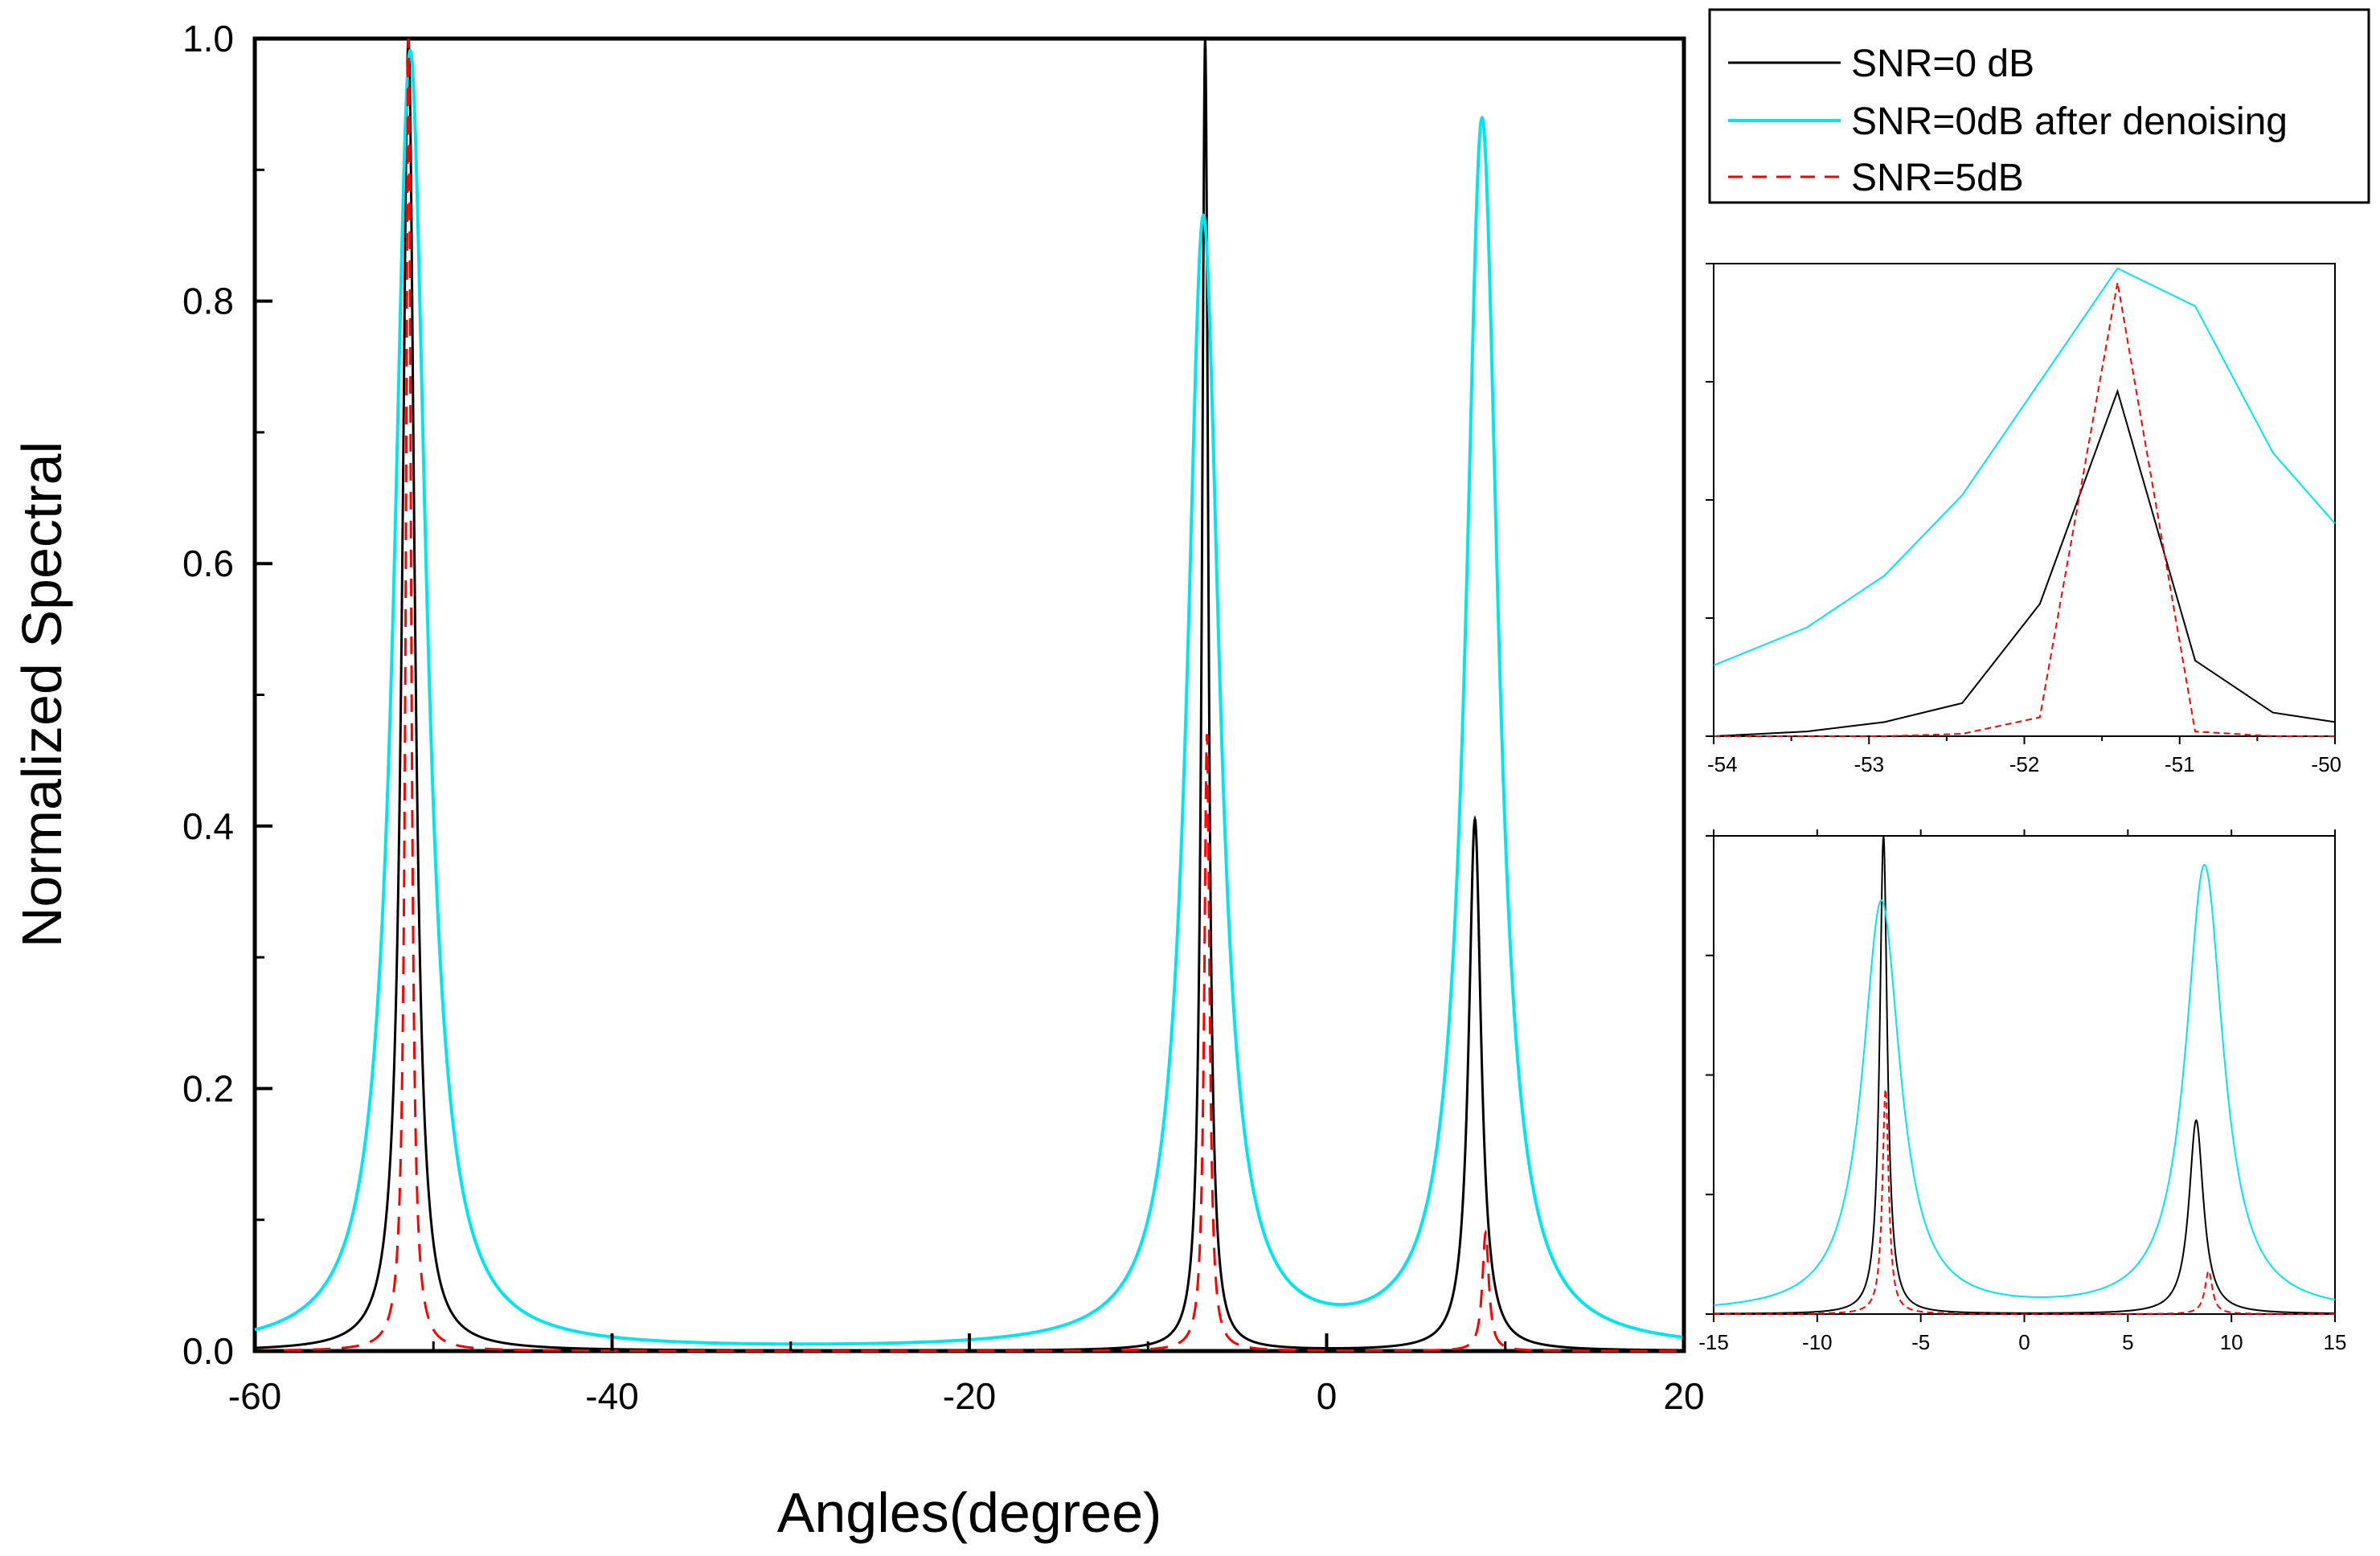 The width and height of the screenshot is (2380, 1556). What do you see at coordinates (1921, 1342) in the screenshot?
I see `inset-bottom-x-tick-label: -5` at bounding box center [1921, 1342].